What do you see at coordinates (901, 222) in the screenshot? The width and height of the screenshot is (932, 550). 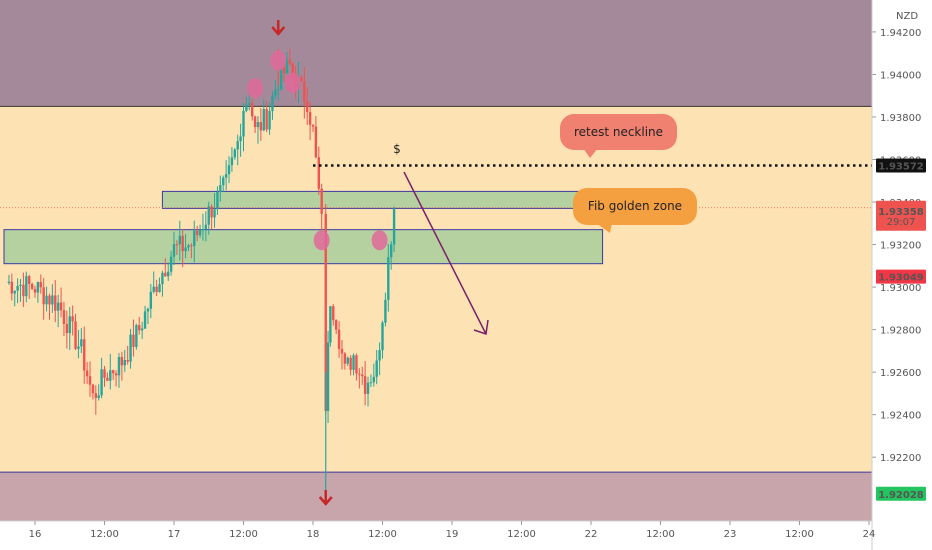 I see `countdown-label: 29:07` at bounding box center [901, 222].